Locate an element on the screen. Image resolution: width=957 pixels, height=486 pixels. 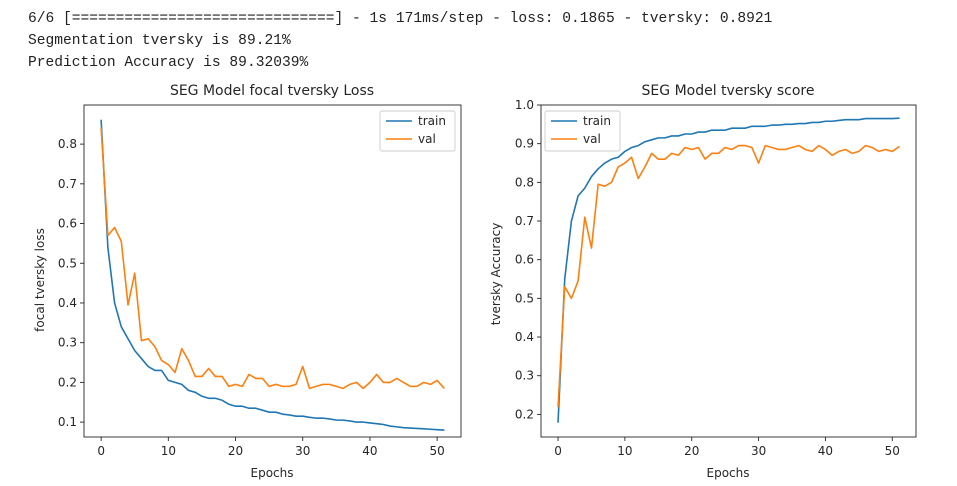
loss-ytick-label: 0.5 is located at coordinates (67, 263).